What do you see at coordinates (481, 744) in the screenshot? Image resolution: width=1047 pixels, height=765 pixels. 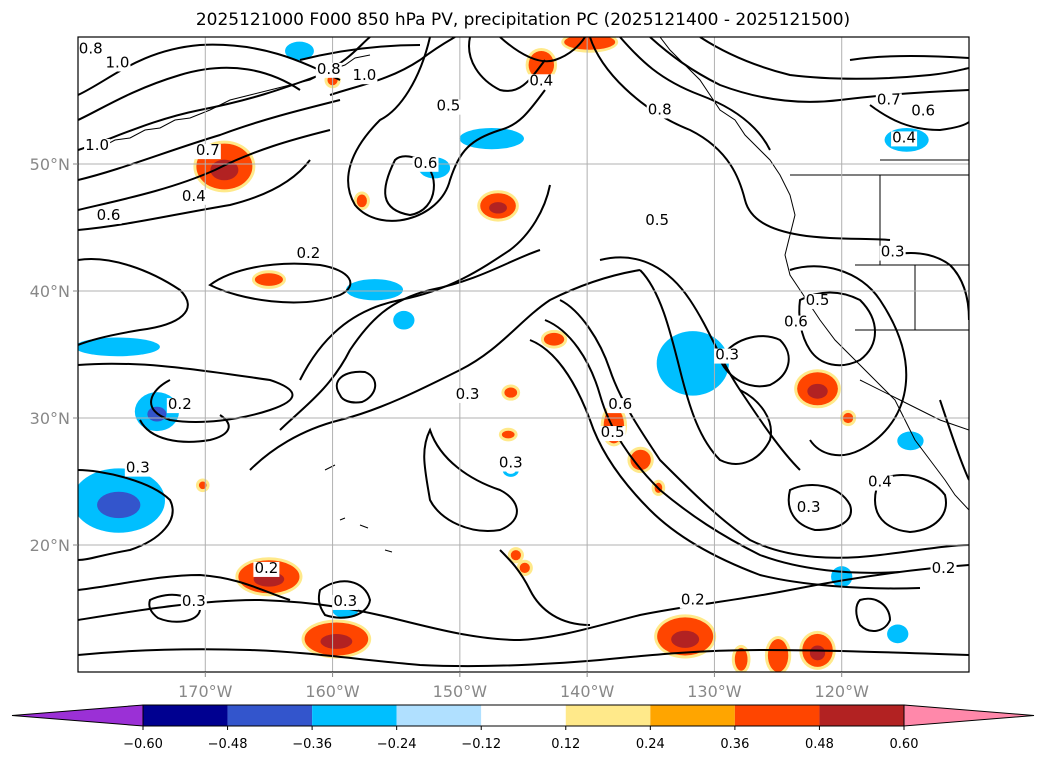 I see `colorbar-tick-label: −0.12` at bounding box center [481, 744].